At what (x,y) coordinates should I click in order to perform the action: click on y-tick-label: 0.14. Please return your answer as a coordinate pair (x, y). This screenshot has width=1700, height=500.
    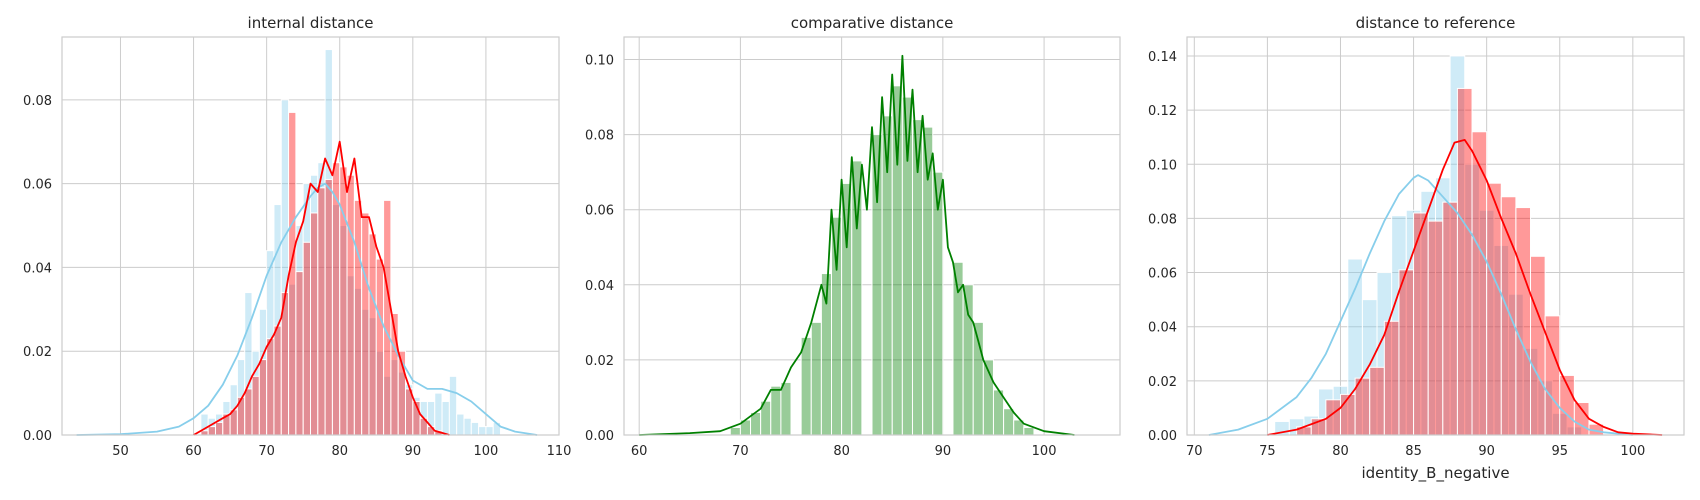
    Looking at the image, I should click on (1162, 57).